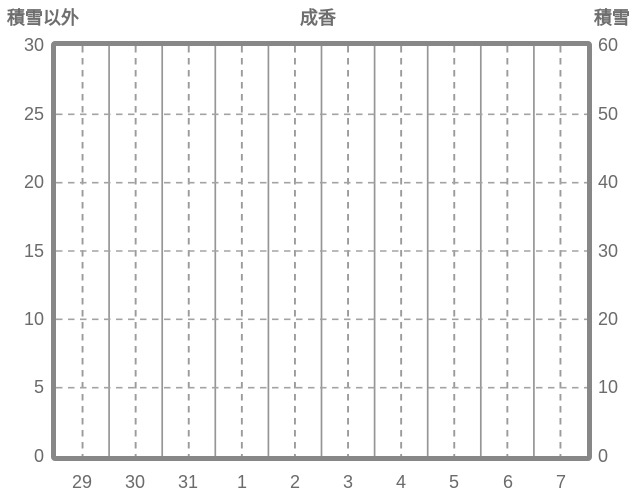 The image size is (636, 501). What do you see at coordinates (608, 387) in the screenshot?
I see `y-tick-right: 10` at bounding box center [608, 387].